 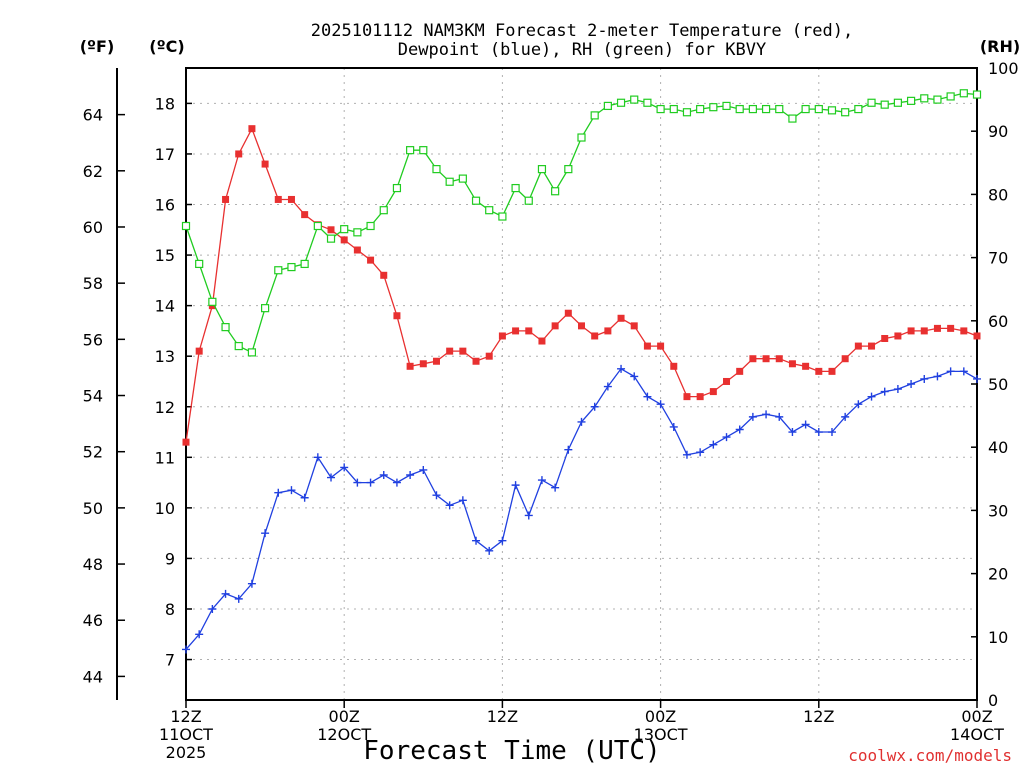 I want to click on credit-text: coolwx.com/models, so click(x=930, y=755).